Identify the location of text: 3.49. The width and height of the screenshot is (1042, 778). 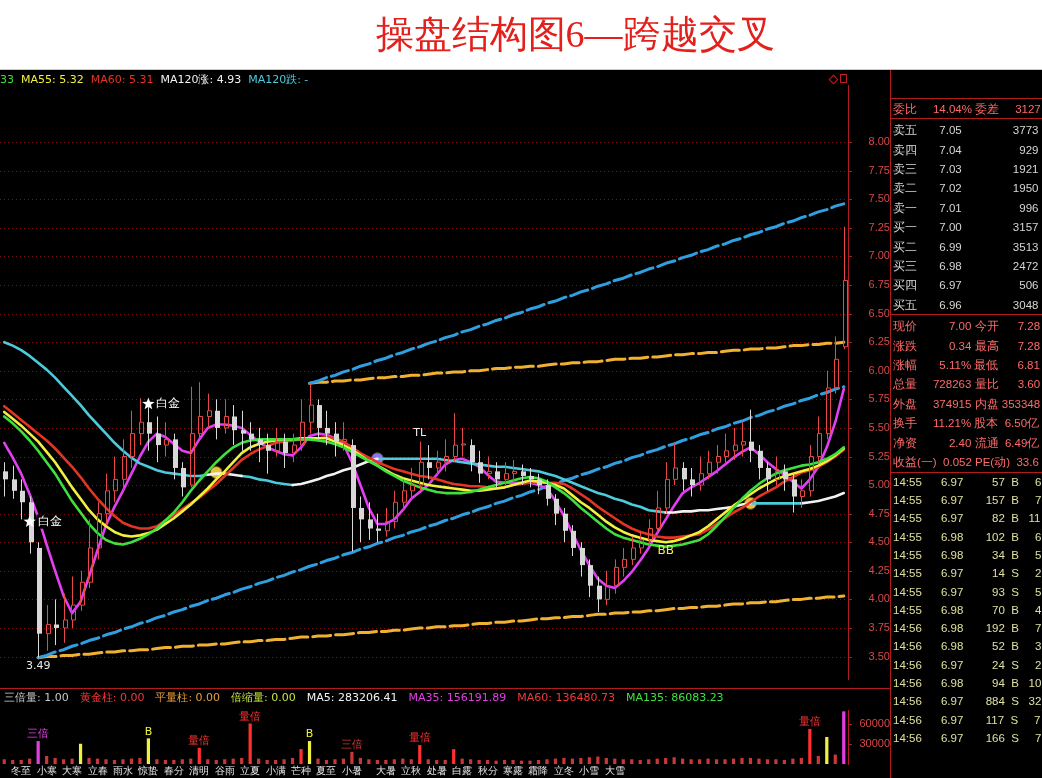
(38, 666).